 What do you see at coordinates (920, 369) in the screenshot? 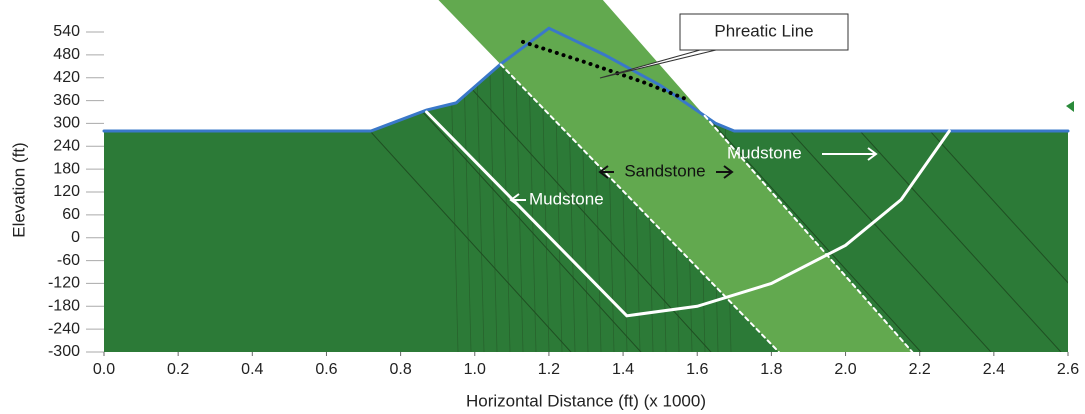
I see `x-tick-label: 2.2` at bounding box center [920, 369].